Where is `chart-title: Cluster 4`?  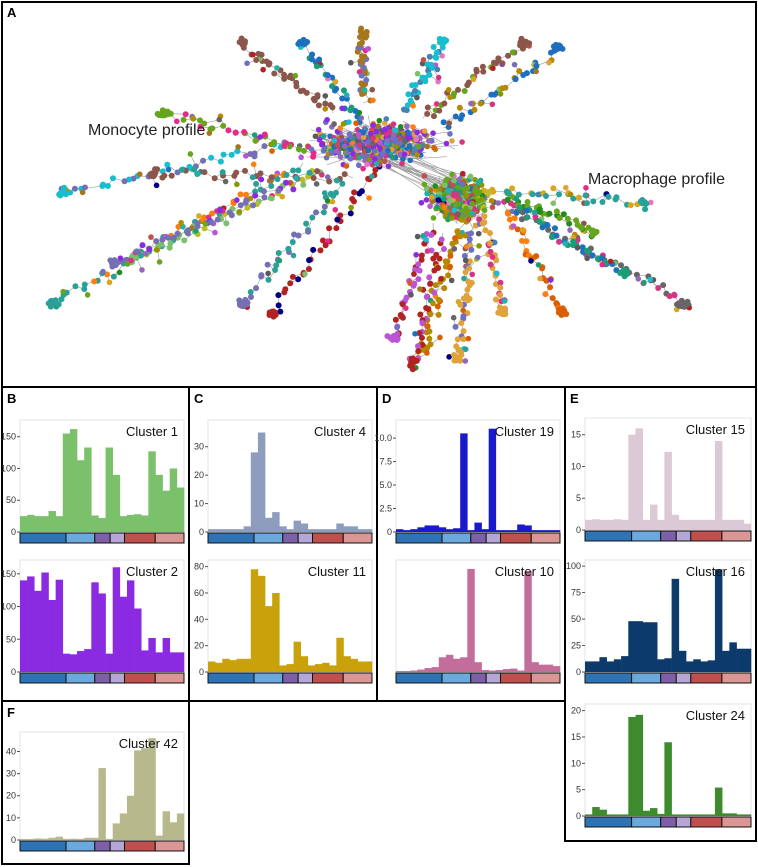 chart-title: Cluster 4 is located at coordinates (340, 431).